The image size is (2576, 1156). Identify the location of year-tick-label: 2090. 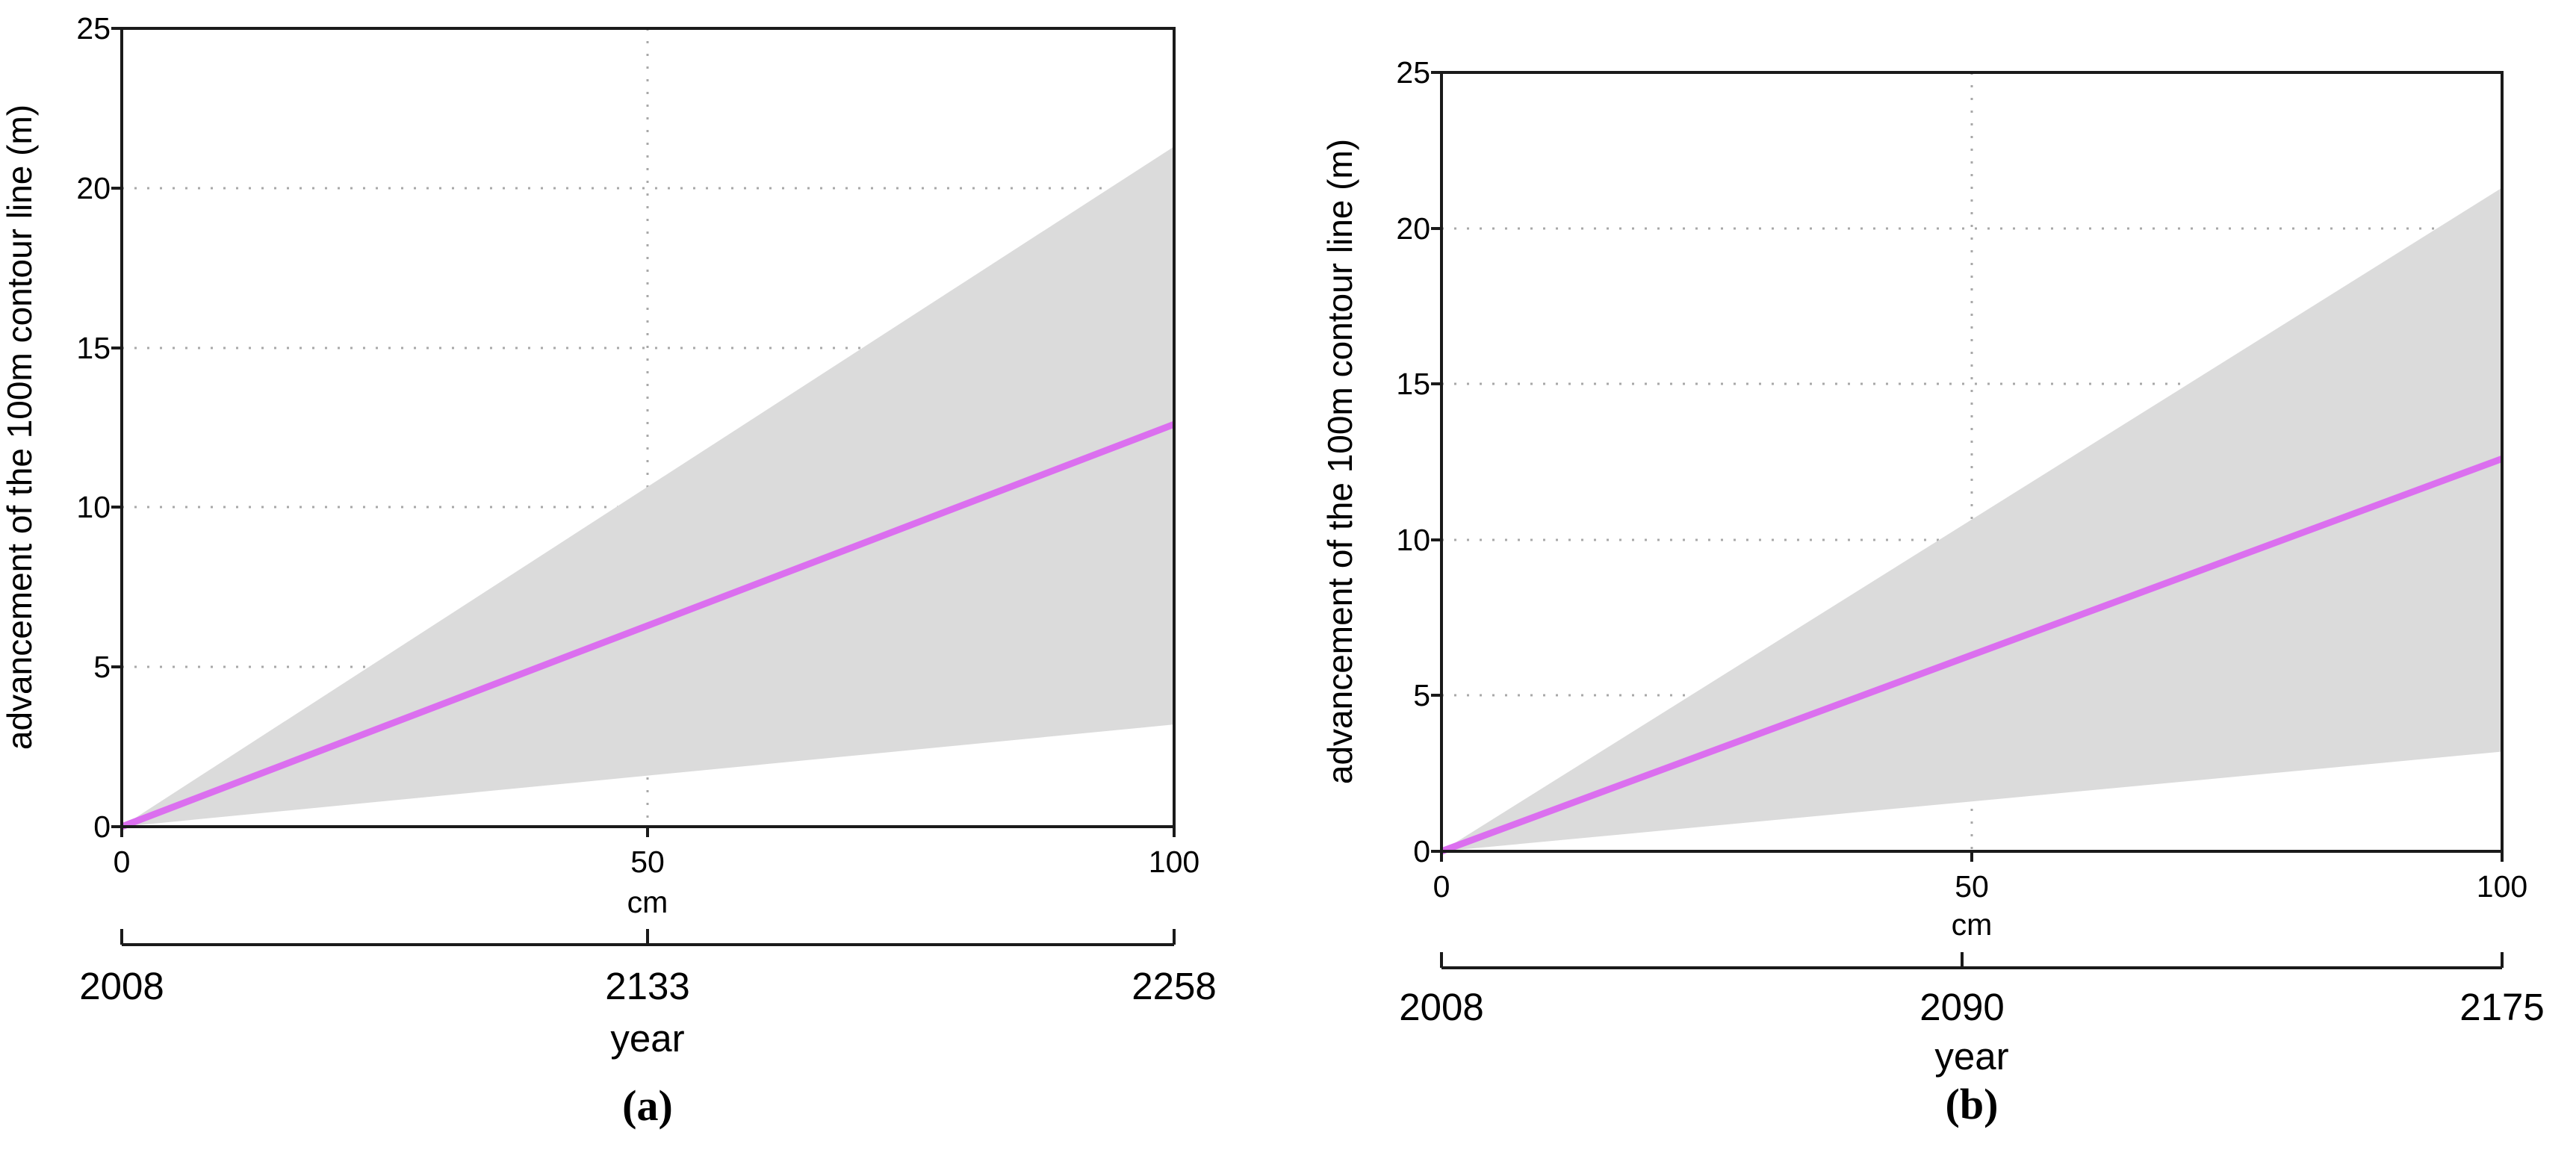
(1961, 1007).